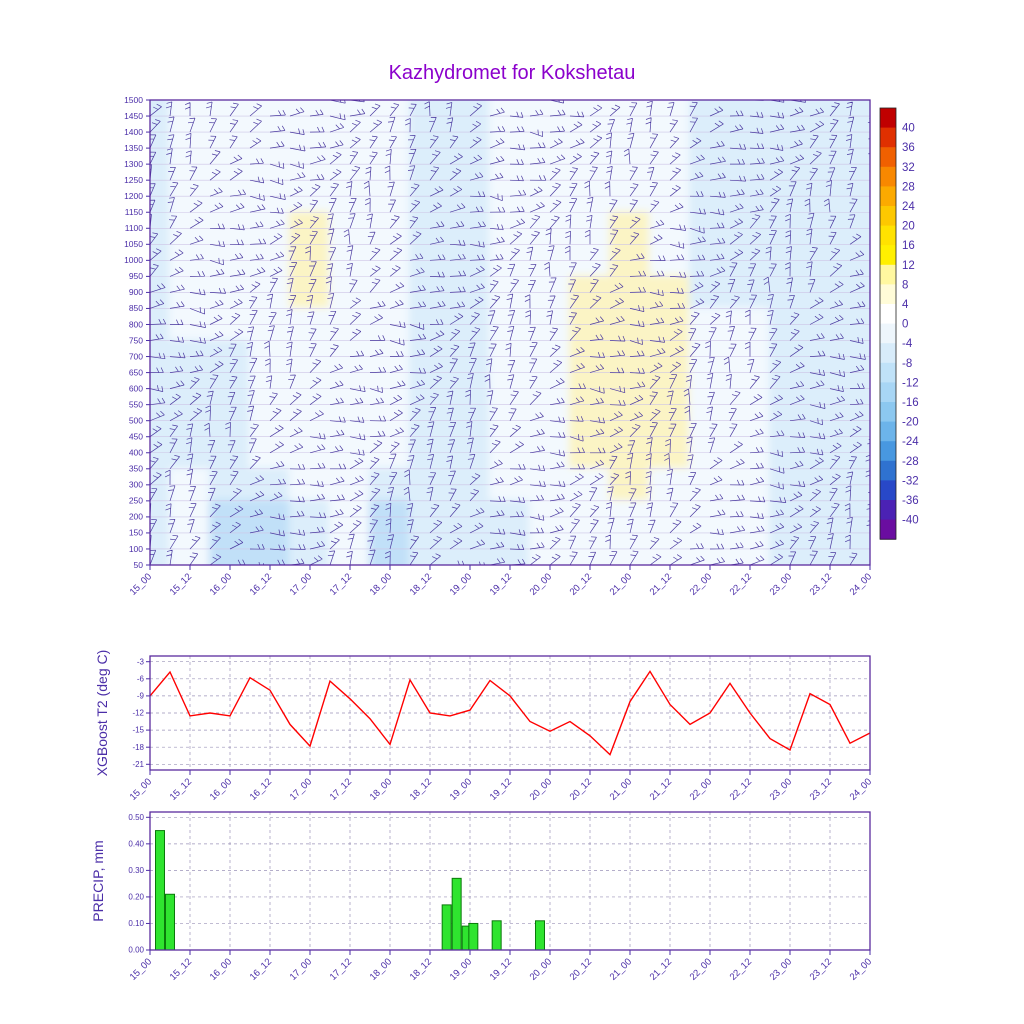 This screenshot has height=1024, width=1024. What do you see at coordinates (136, 817) in the screenshot?
I see `precip-tick-label: 0.50` at bounding box center [136, 817].